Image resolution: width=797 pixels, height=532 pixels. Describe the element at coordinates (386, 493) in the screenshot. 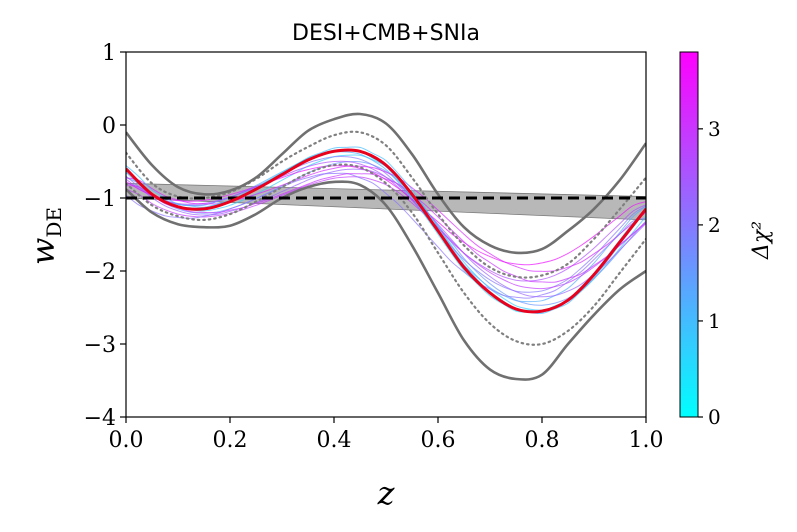

I see `x-axis-label: z` at that location.